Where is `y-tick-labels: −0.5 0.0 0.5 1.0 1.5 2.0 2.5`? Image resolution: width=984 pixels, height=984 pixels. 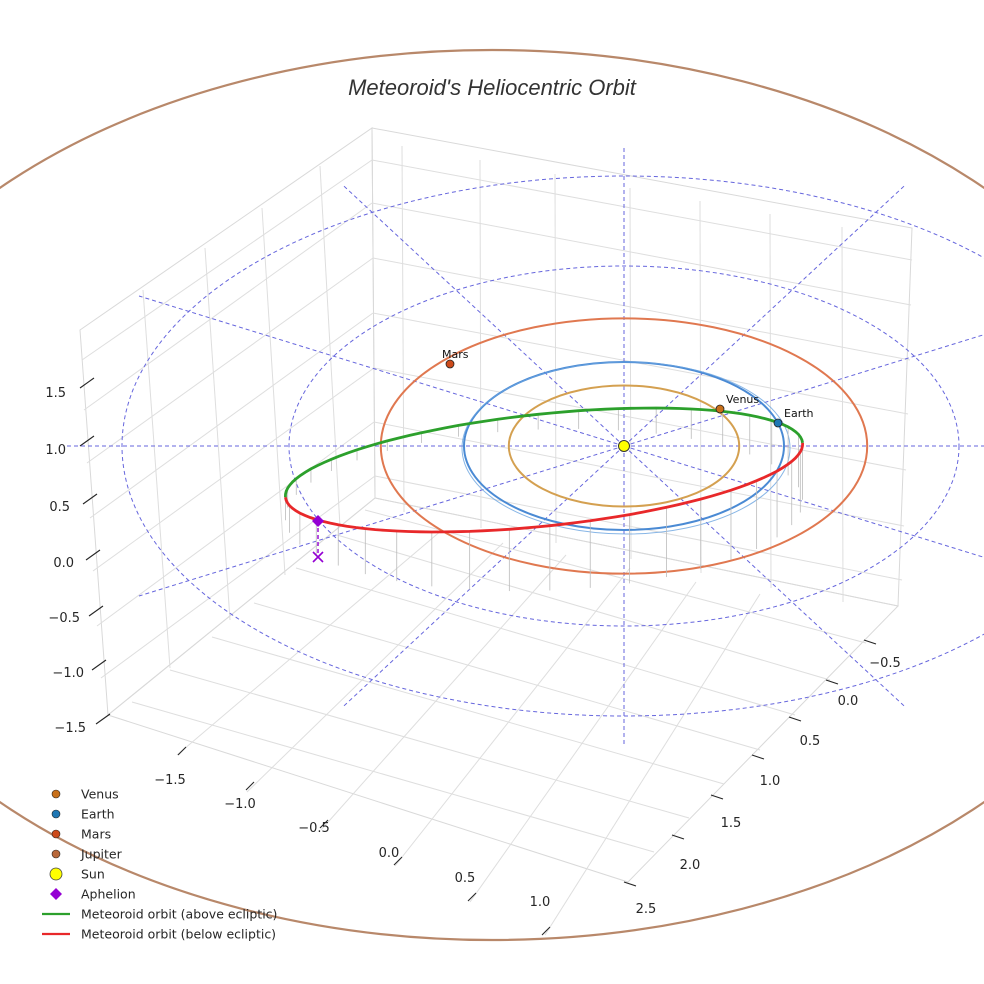 y-tick-labels: −0.5 0.0 0.5 1.0 1.5 2.0 2.5 is located at coordinates (768, 786).